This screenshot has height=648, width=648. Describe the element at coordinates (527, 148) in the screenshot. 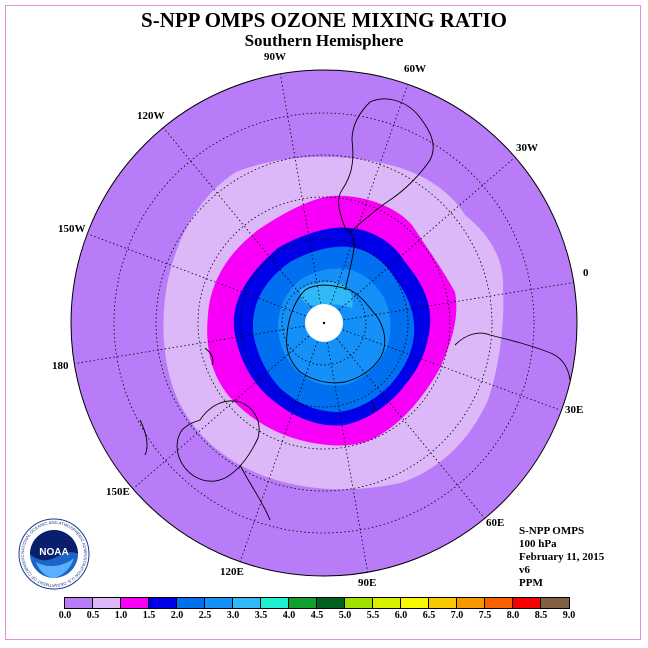

I see `lon-label-30w: 30W` at that location.